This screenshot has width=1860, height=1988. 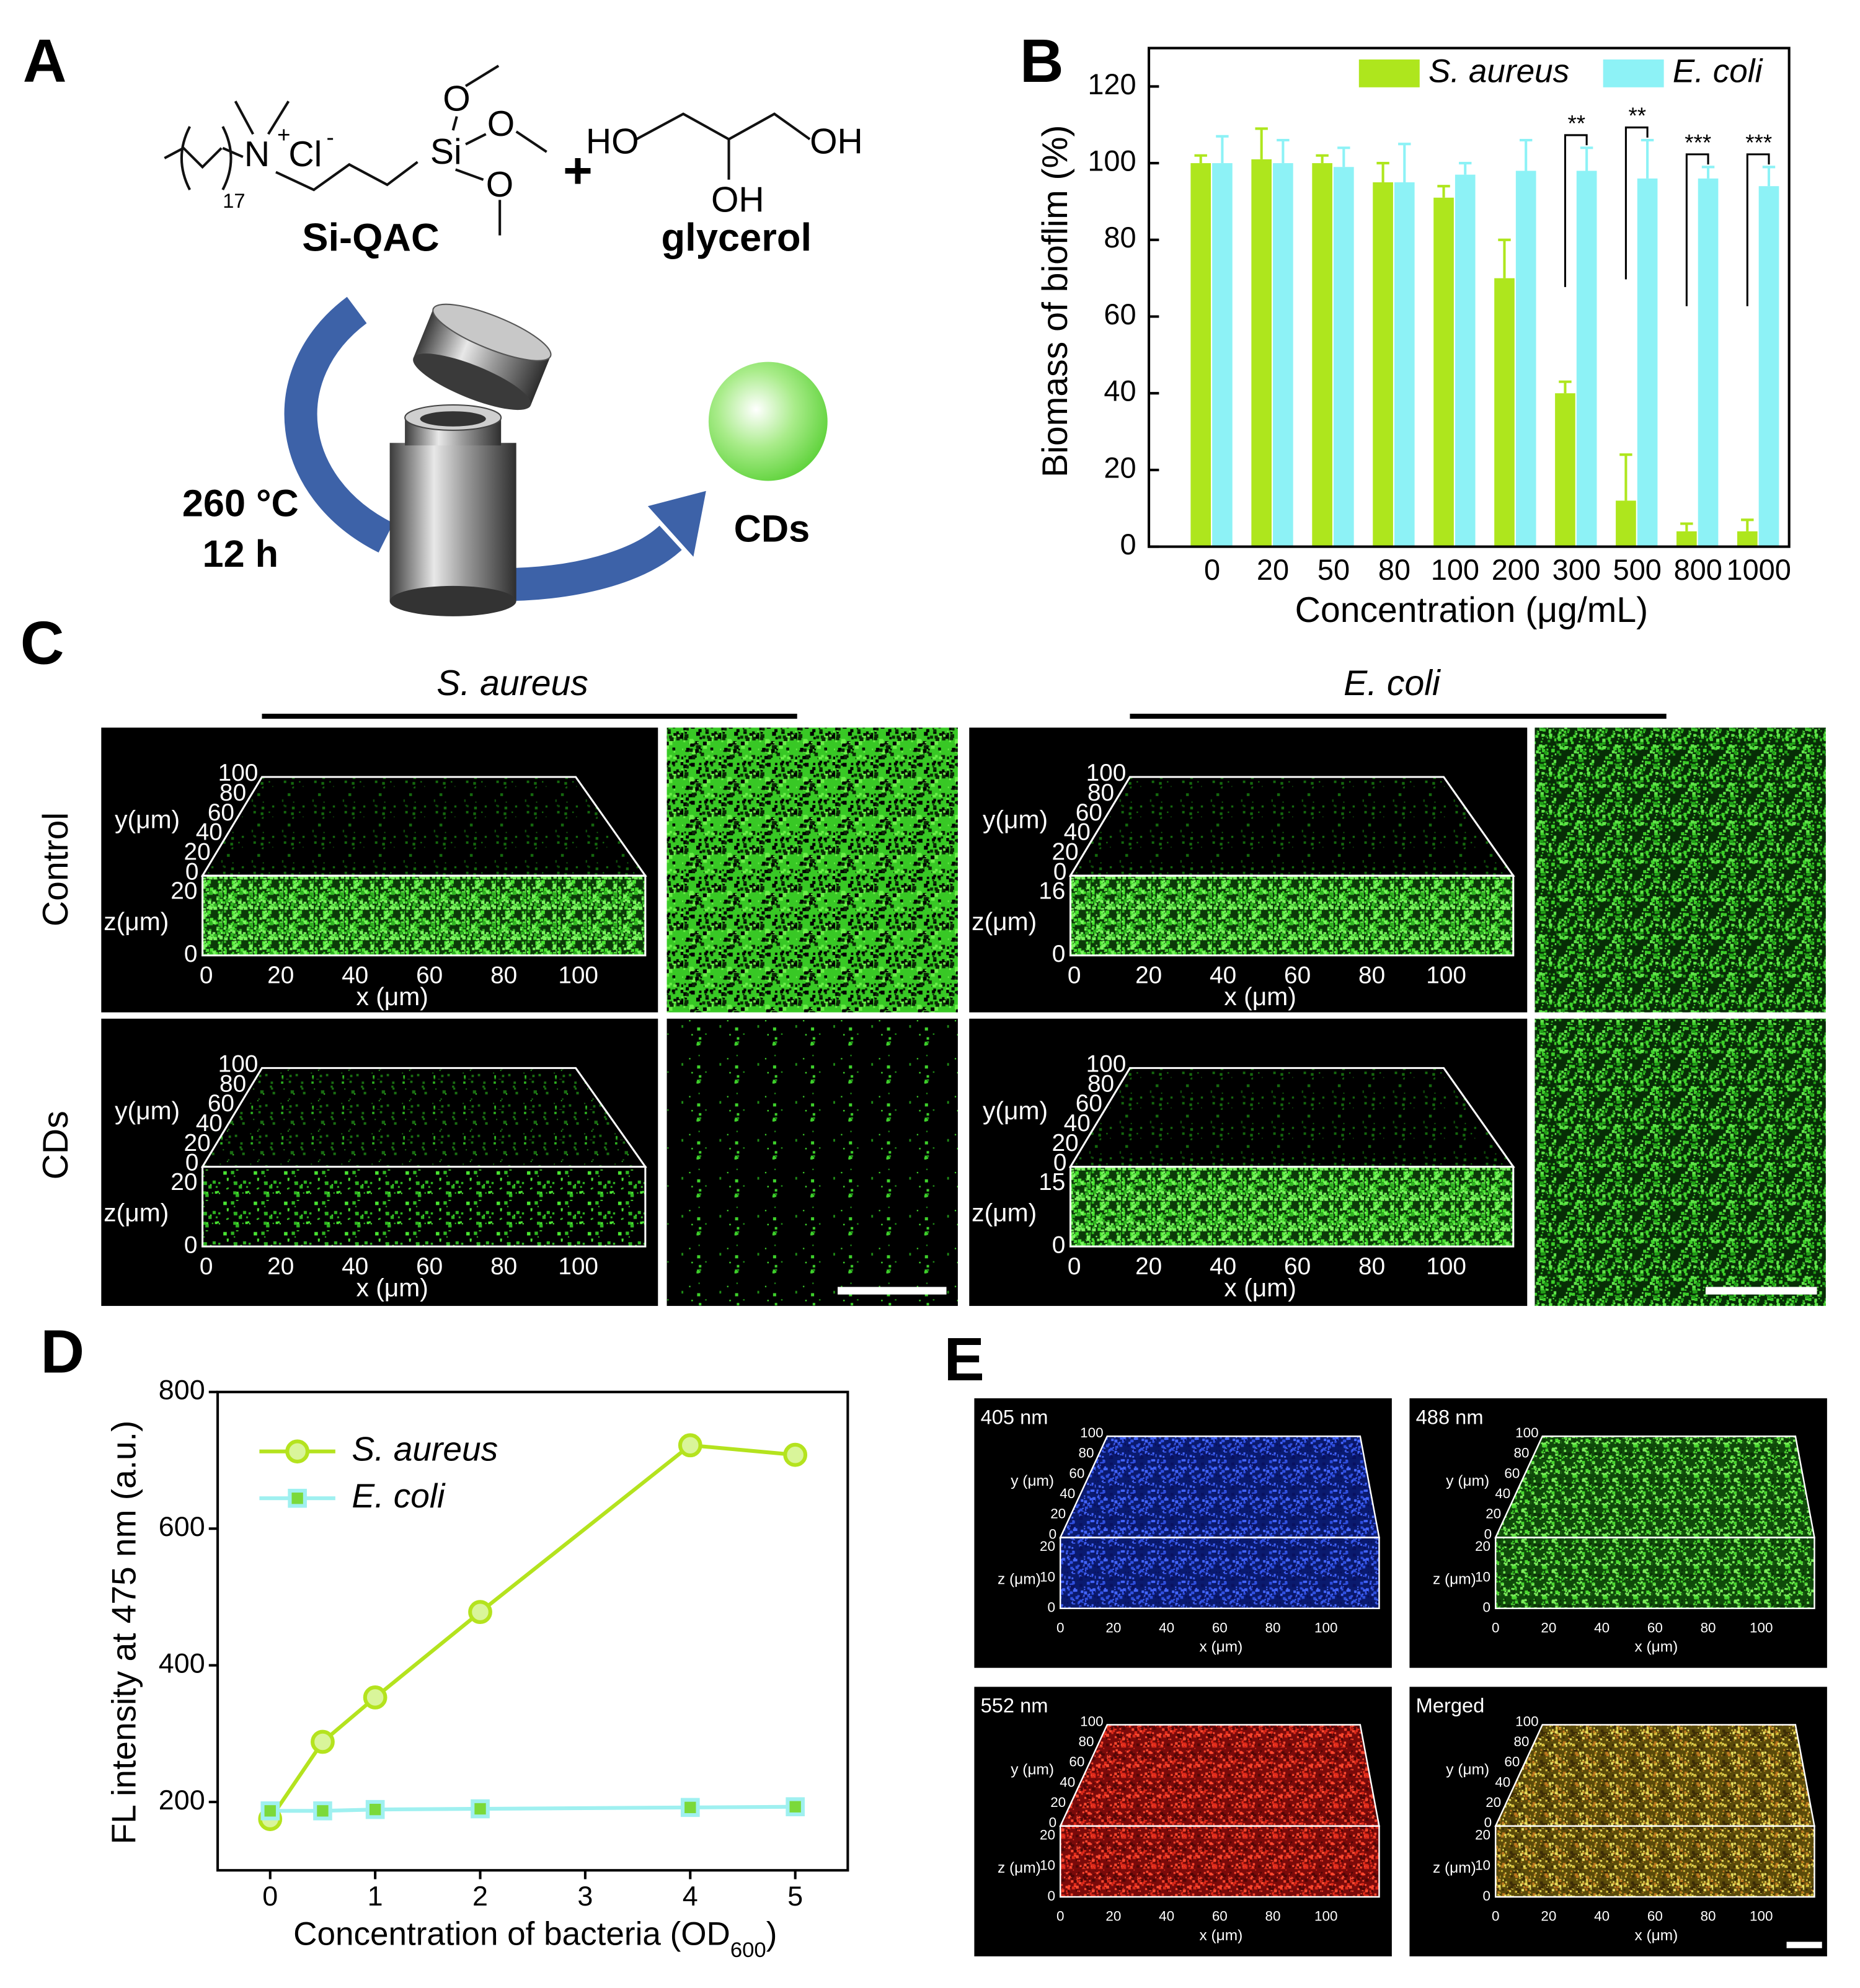 What do you see at coordinates (487, 150) in the screenshot?
I see `synthesis-scheme` at bounding box center [487, 150].